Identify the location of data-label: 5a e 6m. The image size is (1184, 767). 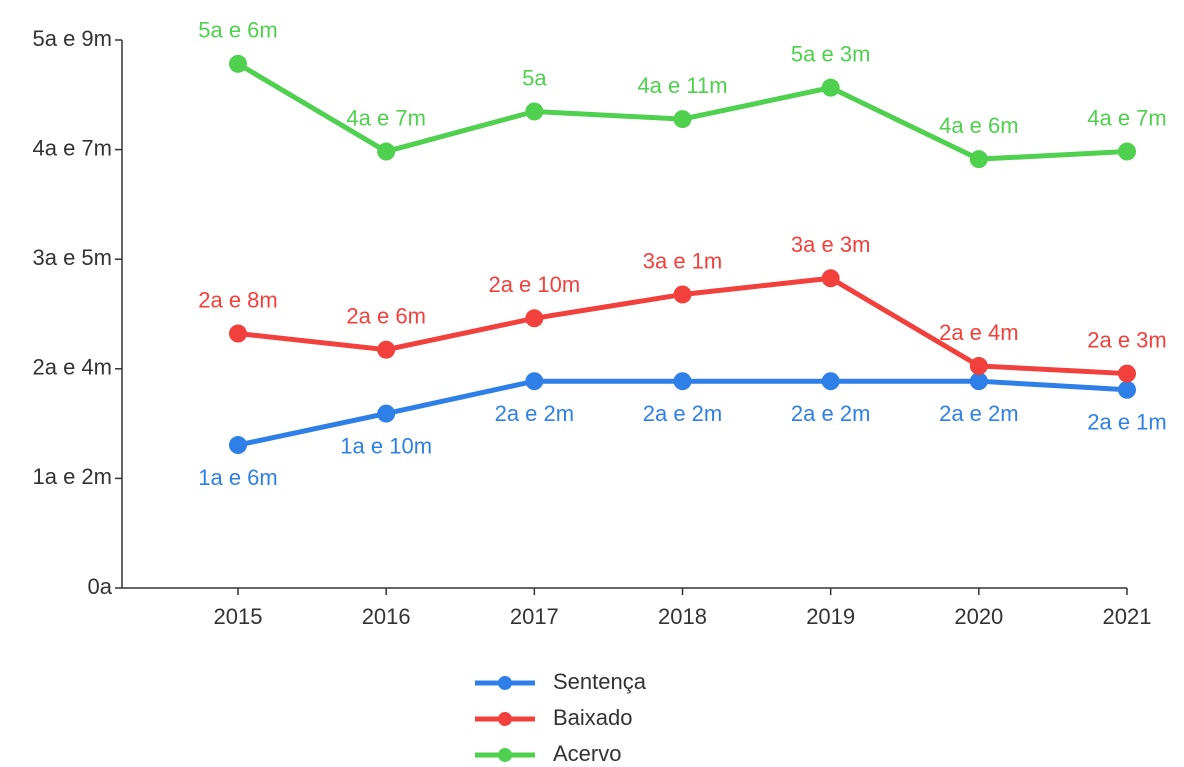
(238, 30).